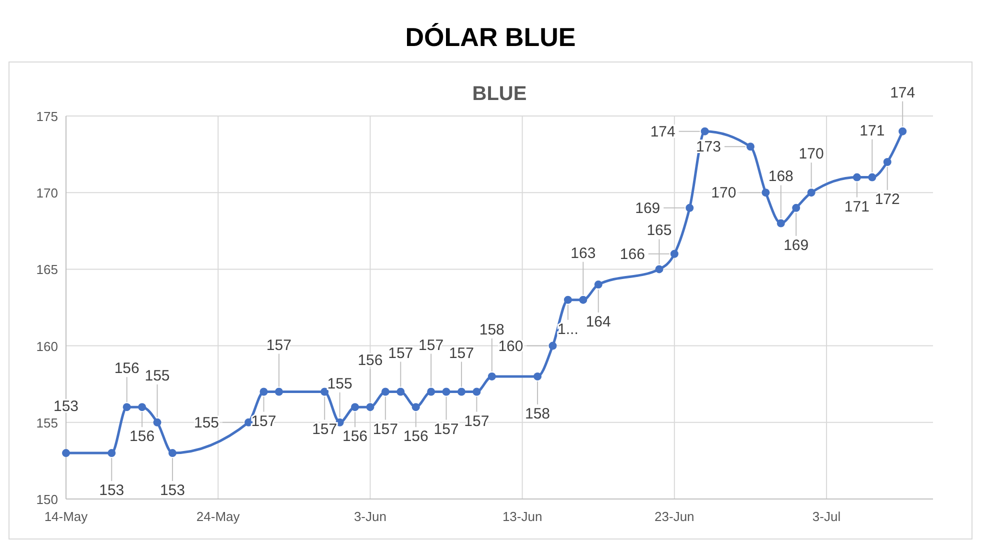 The image size is (981, 548). Describe the element at coordinates (47, 116) in the screenshot. I see `y-tick-label: 175` at that location.